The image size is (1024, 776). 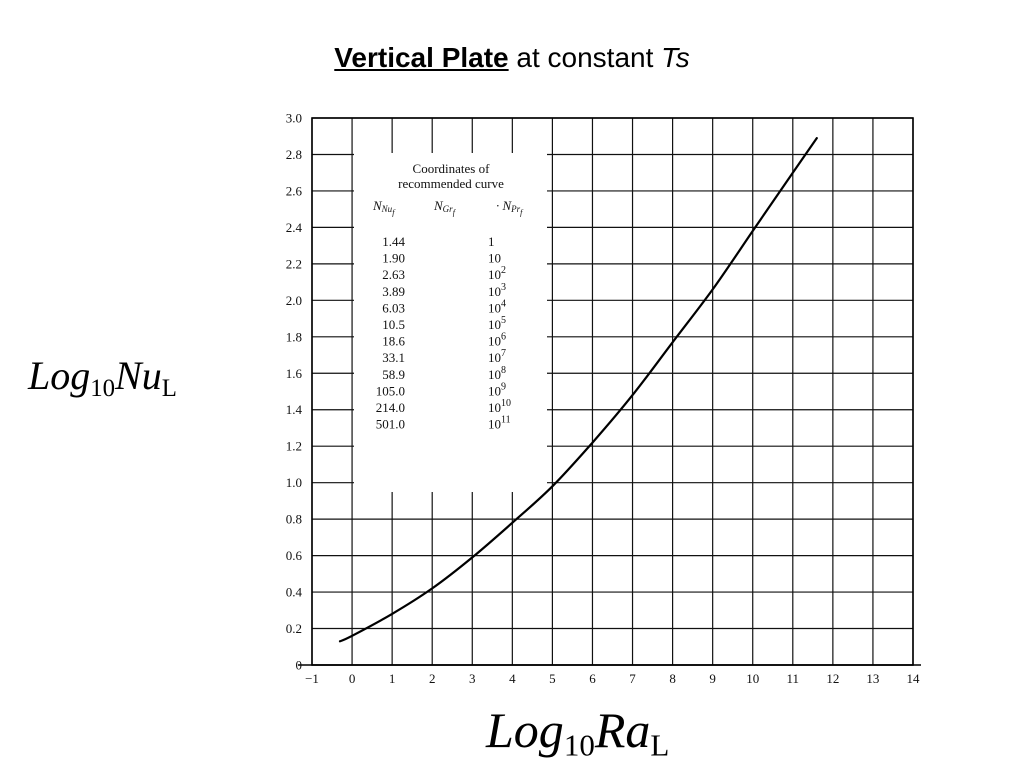 What do you see at coordinates (525, 730) in the screenshot?
I see `x-label-base: Log` at bounding box center [525, 730].